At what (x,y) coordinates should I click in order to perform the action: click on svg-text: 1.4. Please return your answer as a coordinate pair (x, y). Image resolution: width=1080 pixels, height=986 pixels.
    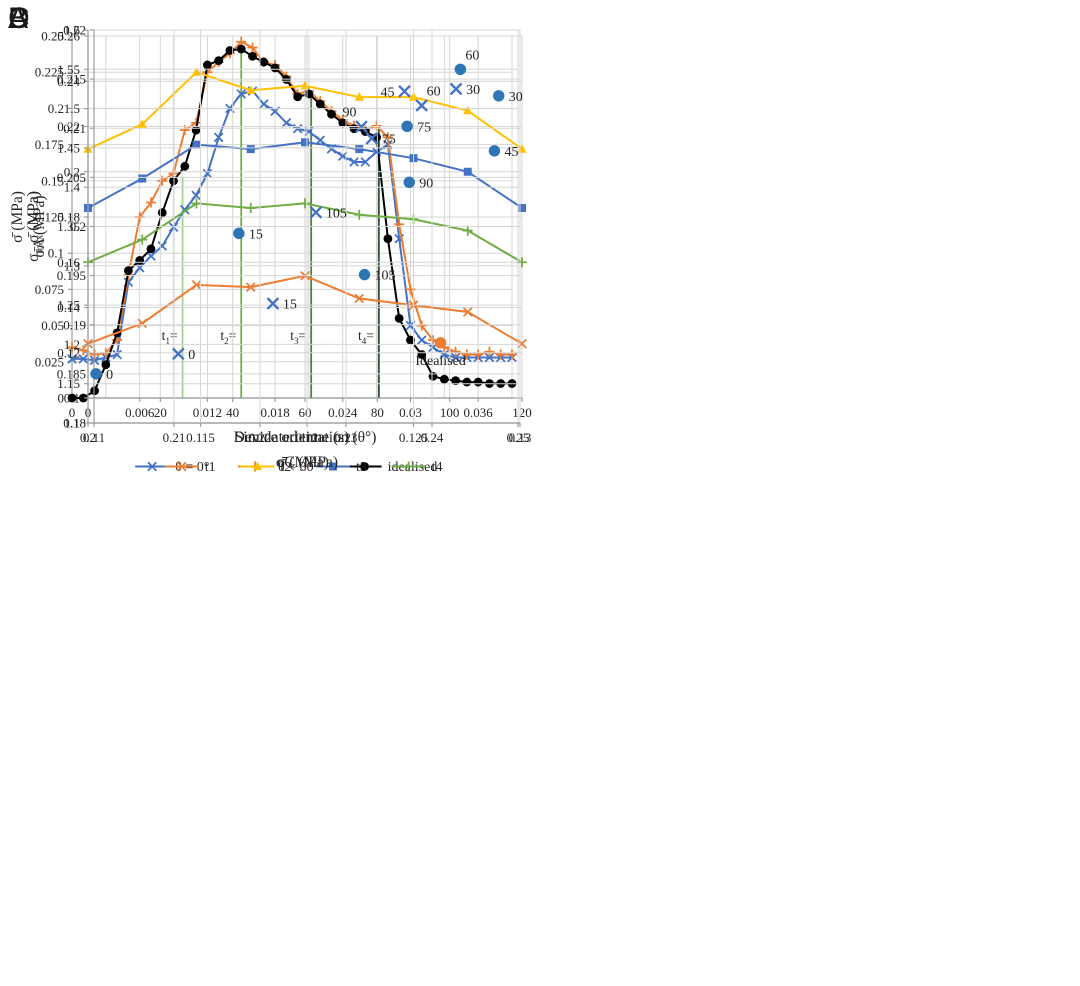
    Looking at the image, I should click on (72, 187).